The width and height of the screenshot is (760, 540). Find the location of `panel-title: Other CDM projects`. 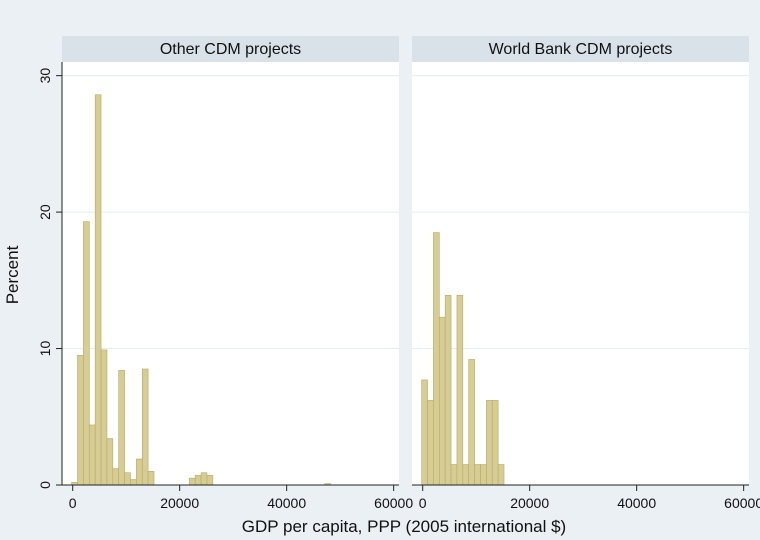

panel-title: Other CDM projects is located at coordinates (230, 49).